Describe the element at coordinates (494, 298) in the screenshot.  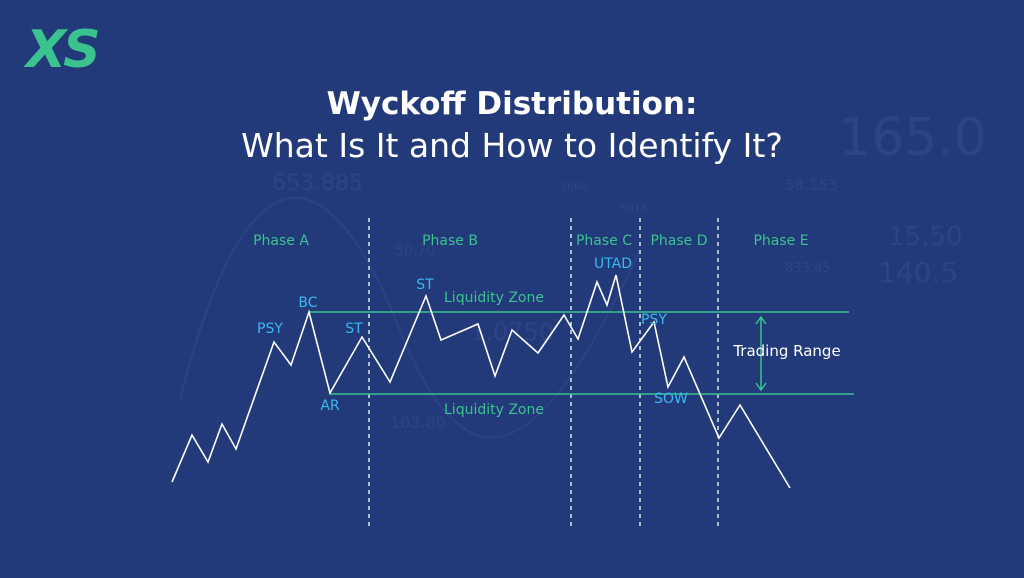
I see `upper-liquidity-zone-label: Liquidity Zone` at that location.